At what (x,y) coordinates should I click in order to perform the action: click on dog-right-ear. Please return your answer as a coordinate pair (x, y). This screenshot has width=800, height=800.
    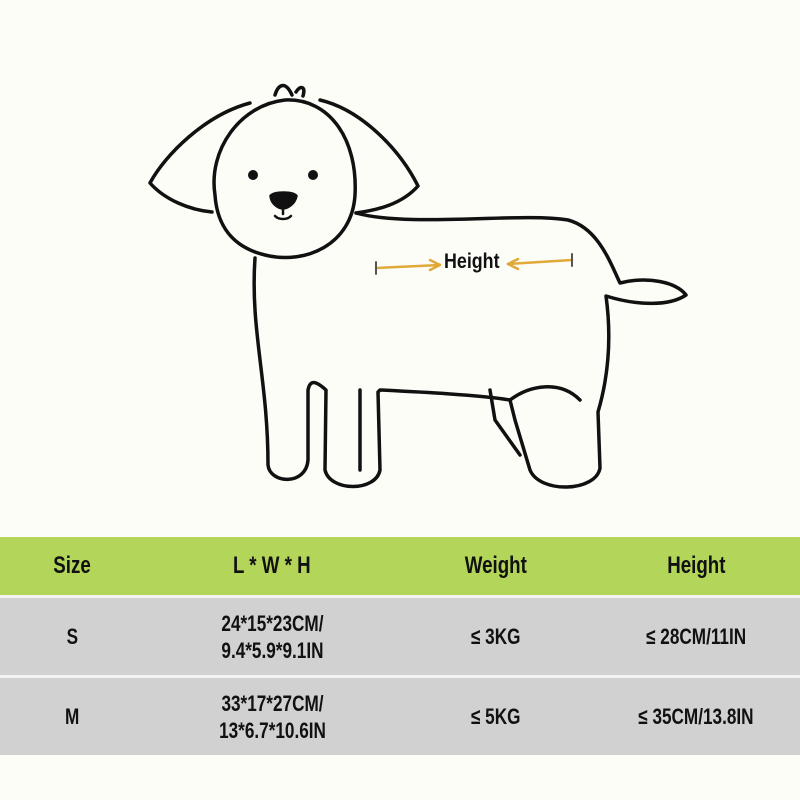
    Looking at the image, I should click on (369, 156).